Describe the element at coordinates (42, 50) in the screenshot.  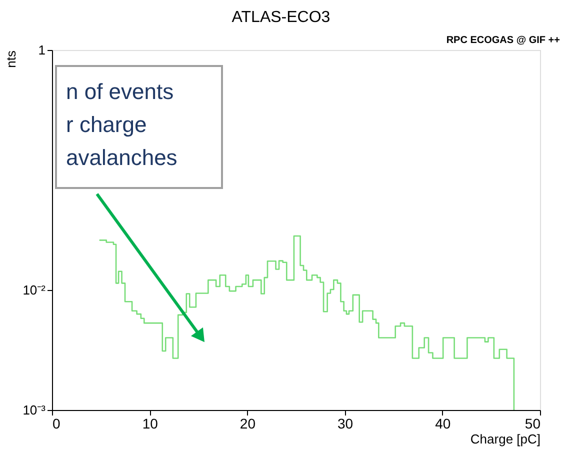
I see `y-tick-label: 1` at that location.